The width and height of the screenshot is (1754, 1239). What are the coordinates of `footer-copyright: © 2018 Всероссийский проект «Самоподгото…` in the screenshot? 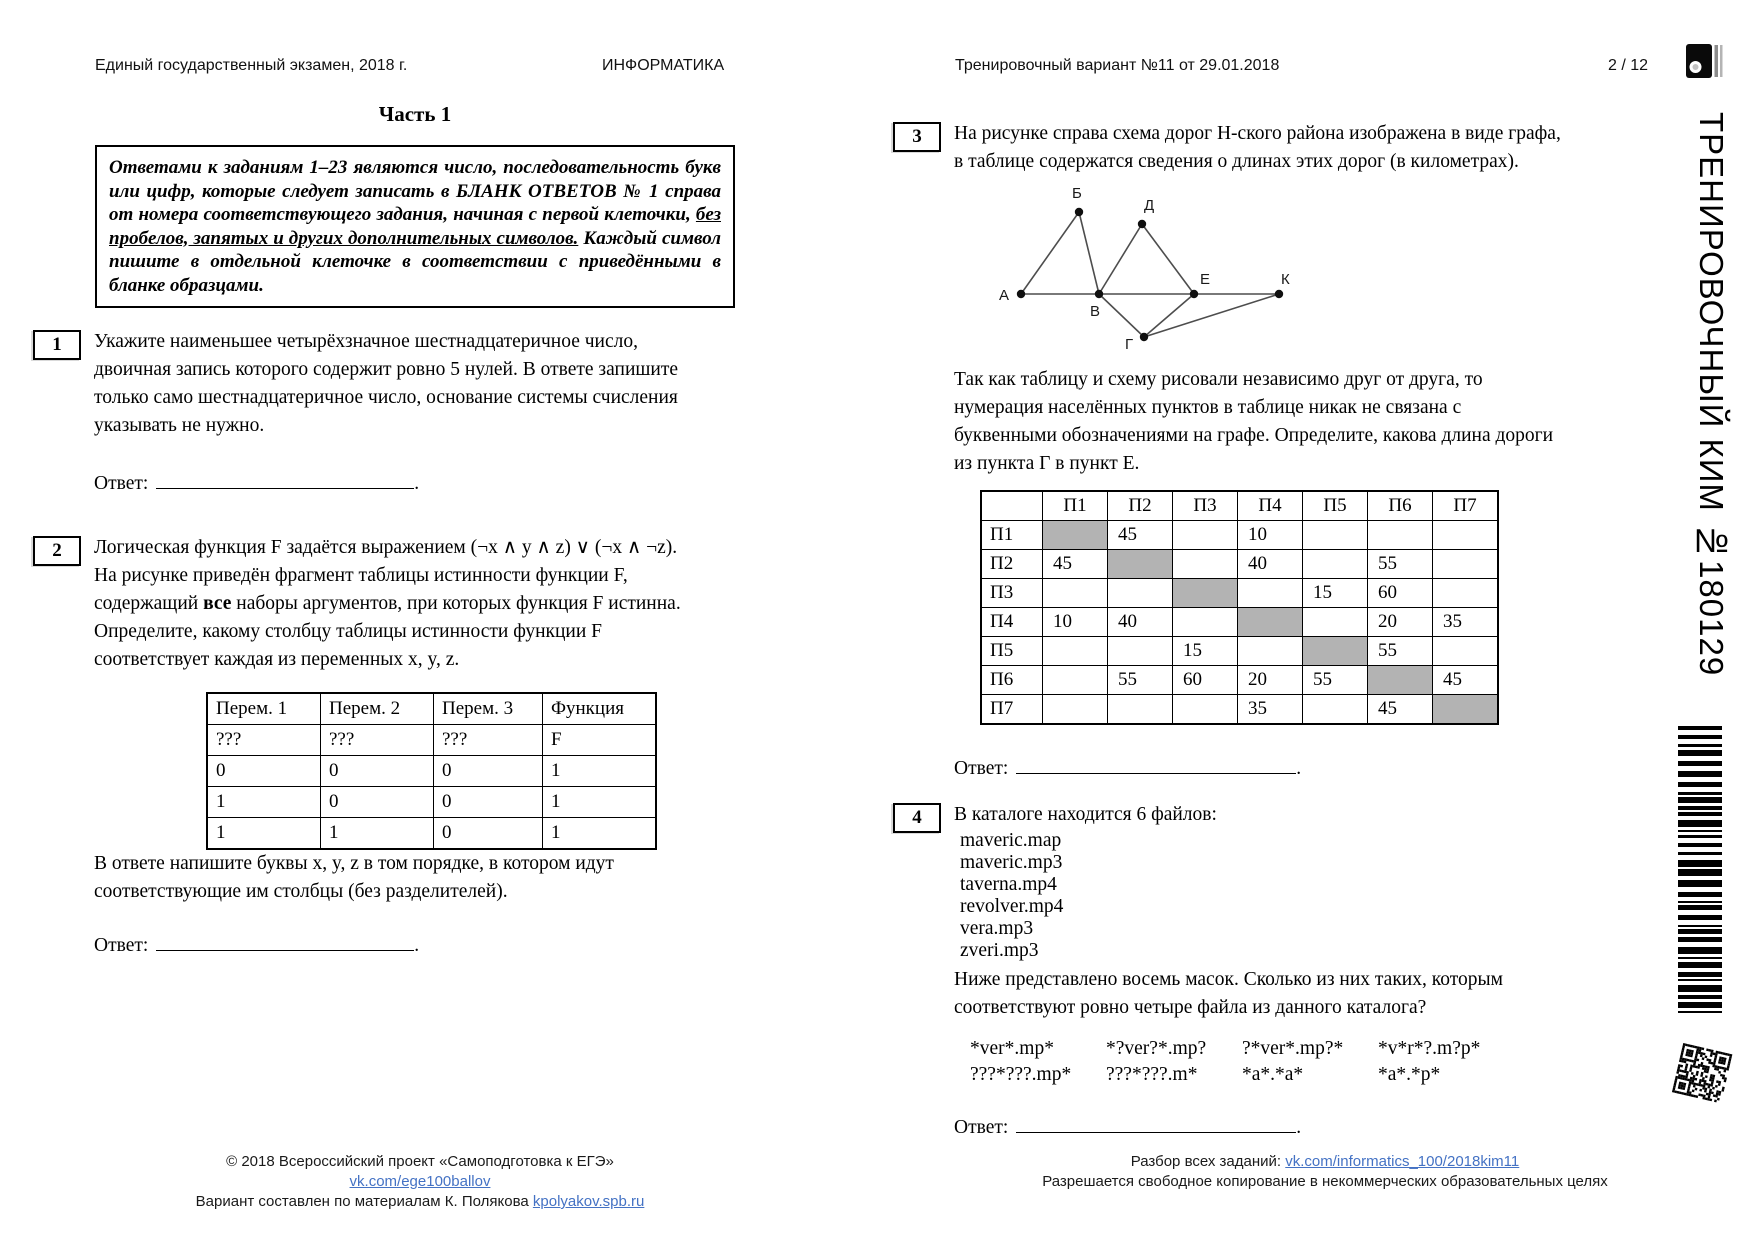 It's located at (420, 1171).